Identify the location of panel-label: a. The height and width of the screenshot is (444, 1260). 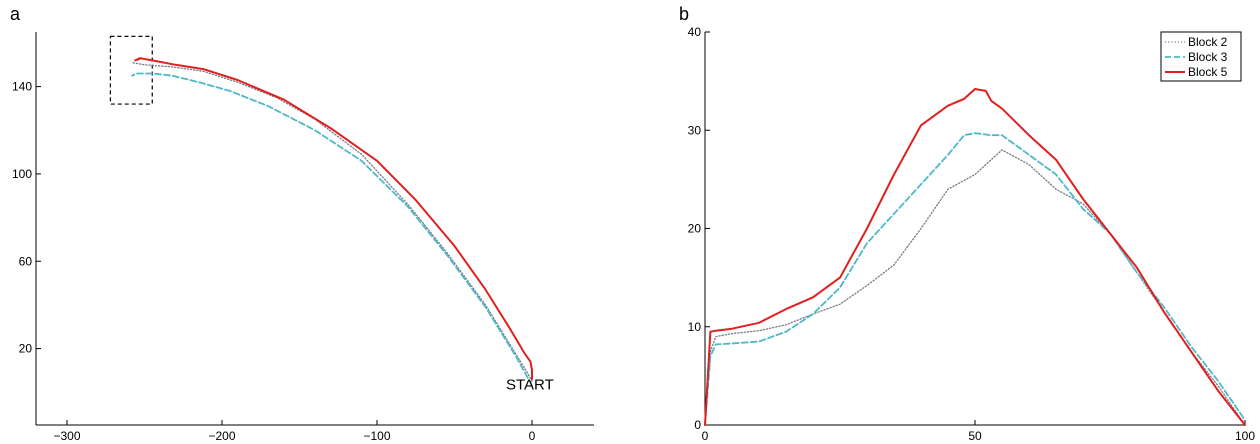
(15, 14).